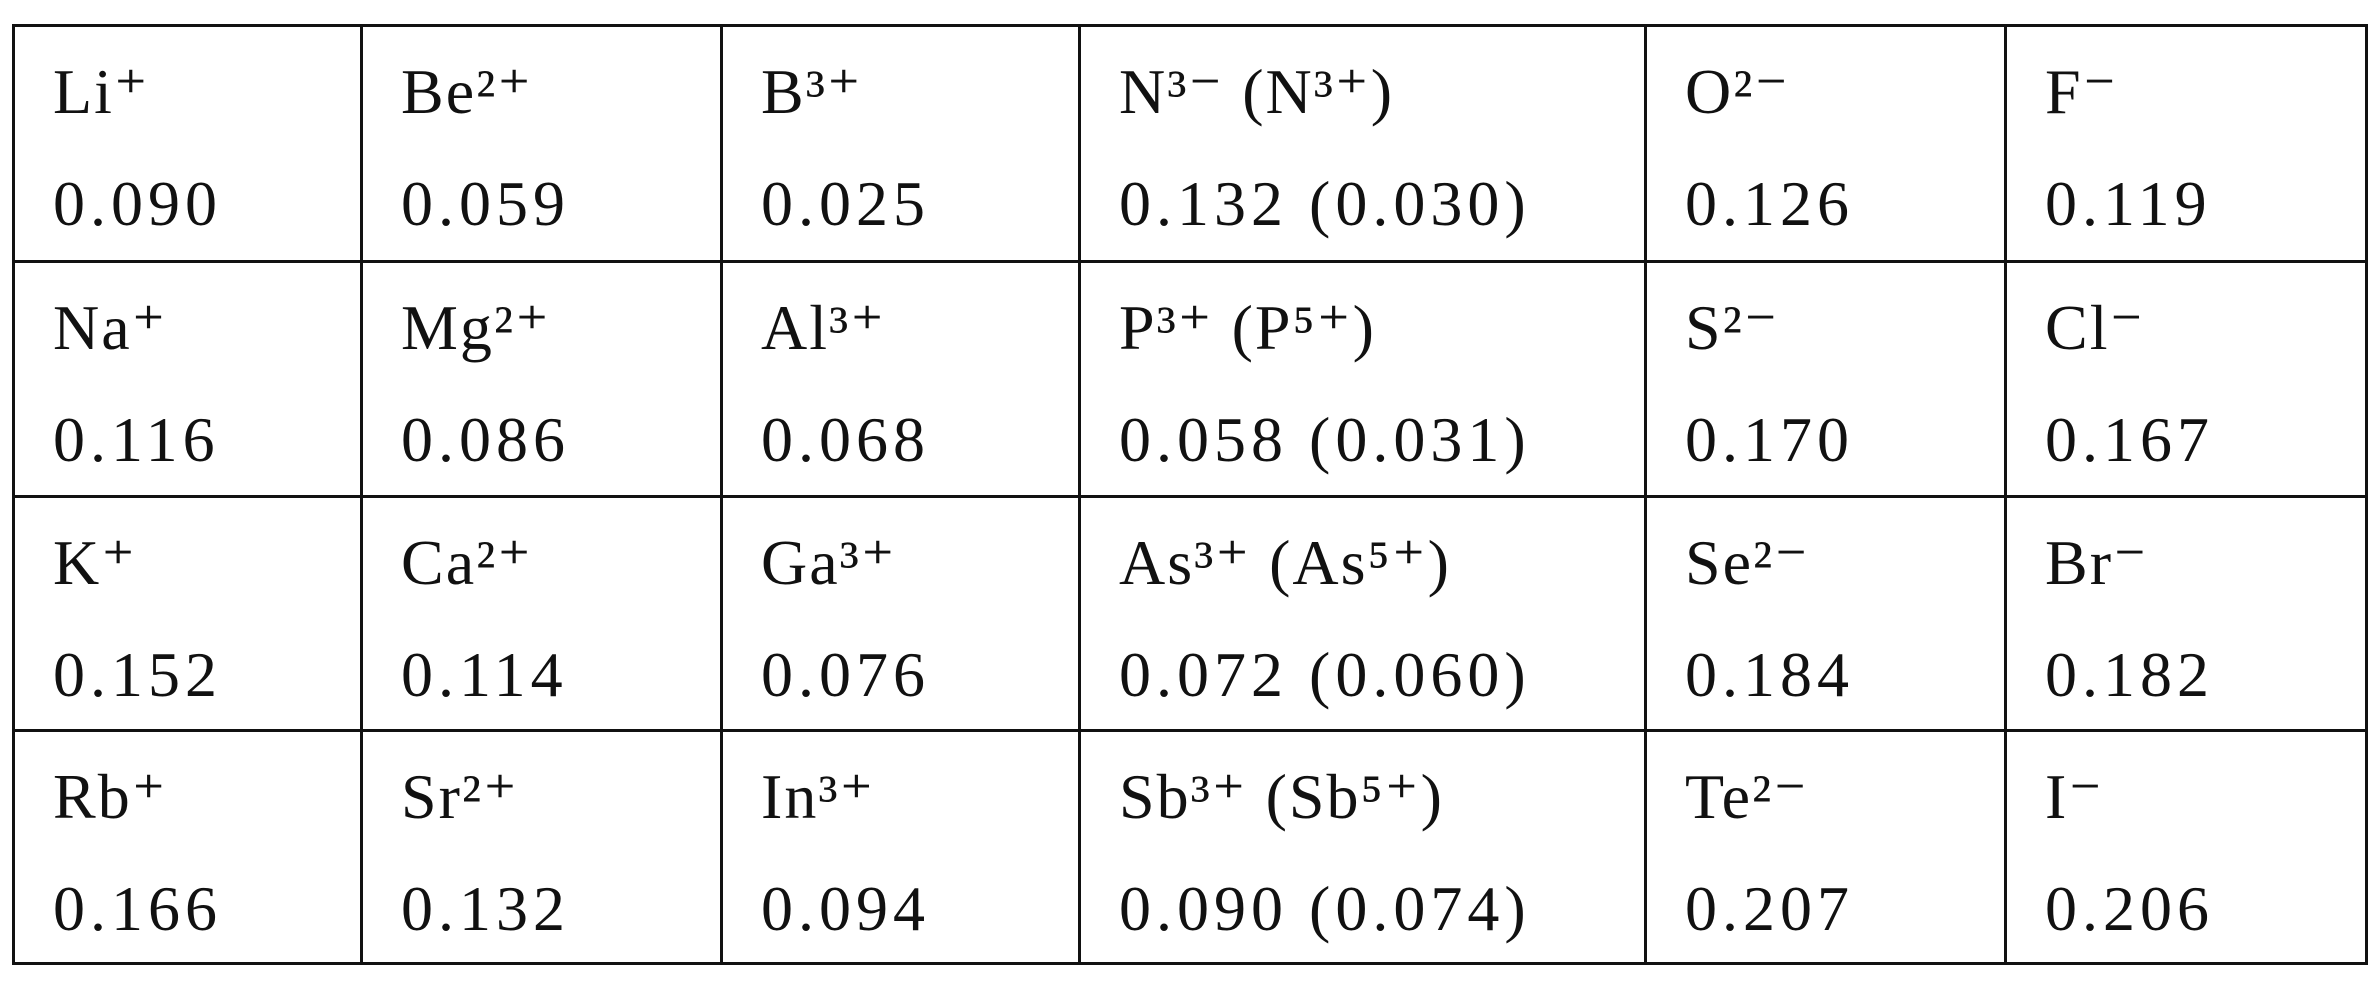 The image size is (2380, 994). What do you see at coordinates (1825, 847) in the screenshot?
I see `table-cell: Te²⁻ 0.207` at bounding box center [1825, 847].